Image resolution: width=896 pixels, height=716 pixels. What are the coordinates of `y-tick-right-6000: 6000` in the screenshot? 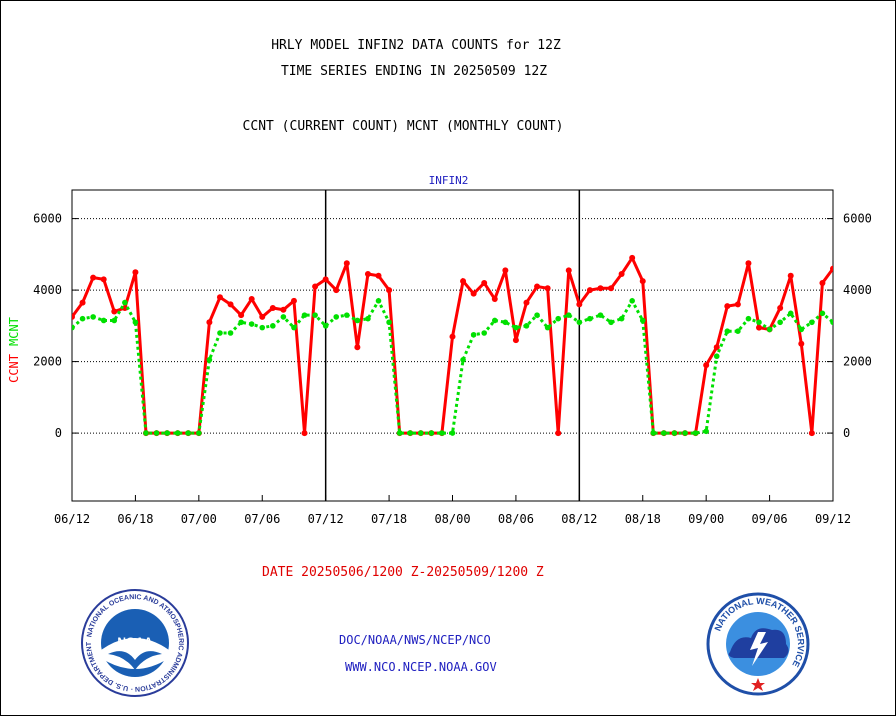 It's located at (857, 219).